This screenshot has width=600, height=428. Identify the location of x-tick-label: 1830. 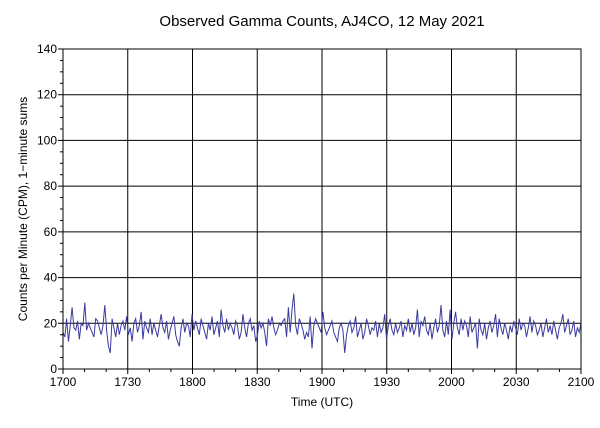
(257, 382).